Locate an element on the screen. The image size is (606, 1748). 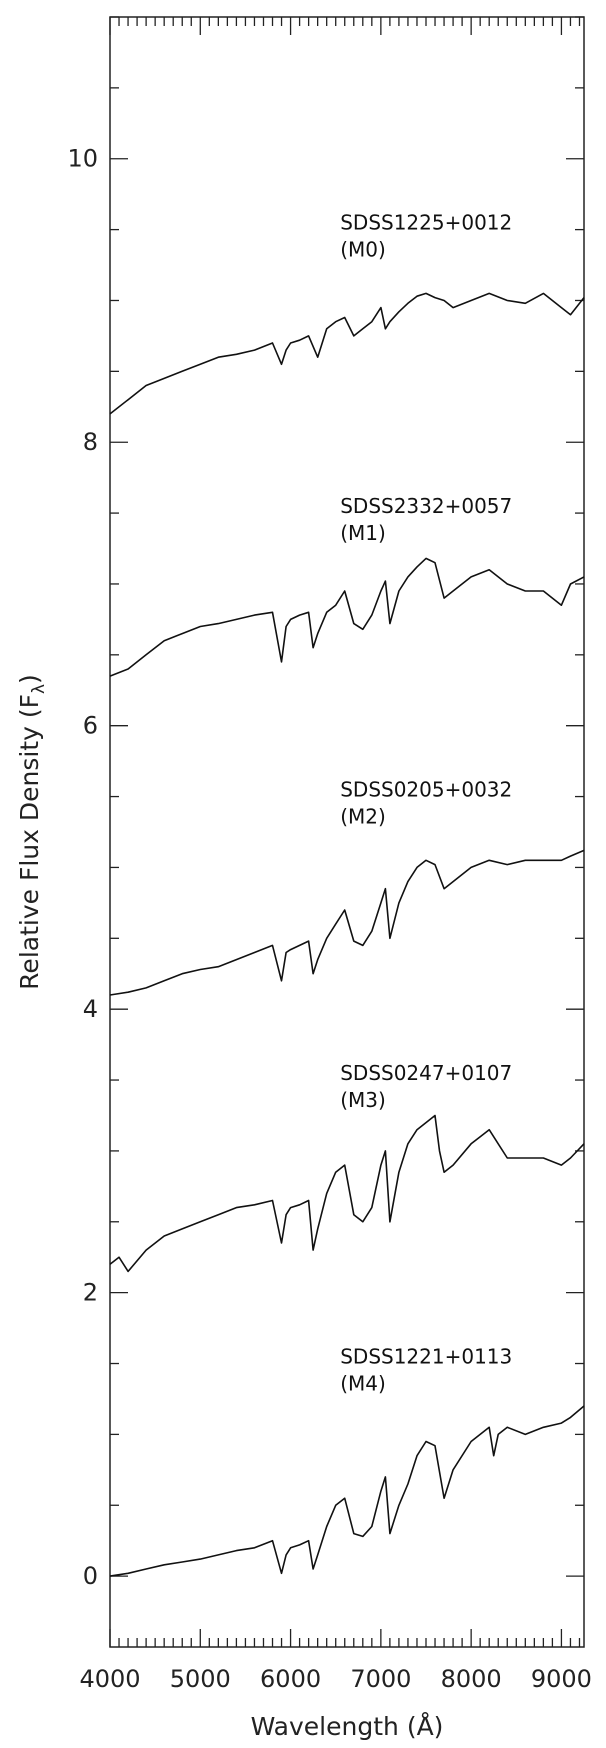
series-label-name: SDSS1221+0113 is located at coordinates (426, 1357).